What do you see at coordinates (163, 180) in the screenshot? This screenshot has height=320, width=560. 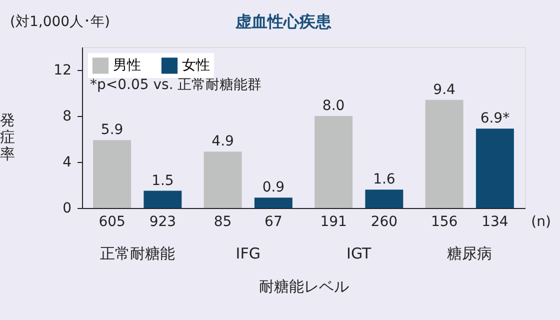 I see `data-label: 1.5` at bounding box center [163, 180].